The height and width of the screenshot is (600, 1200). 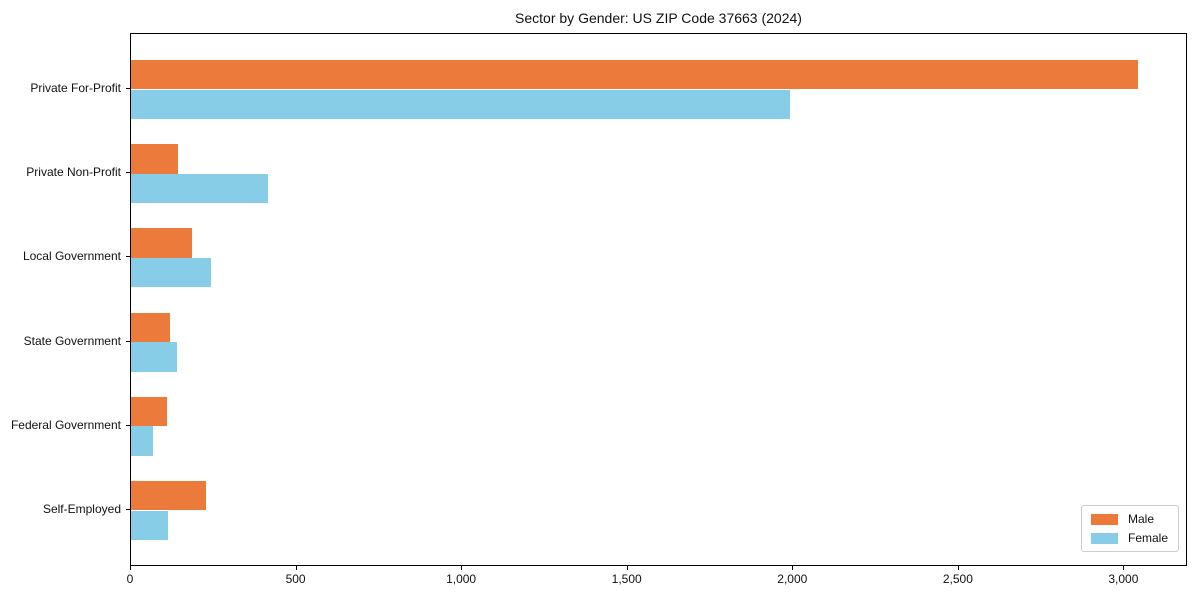 What do you see at coordinates (72, 340) in the screenshot?
I see `y-tick-label-3: State Government` at bounding box center [72, 340].